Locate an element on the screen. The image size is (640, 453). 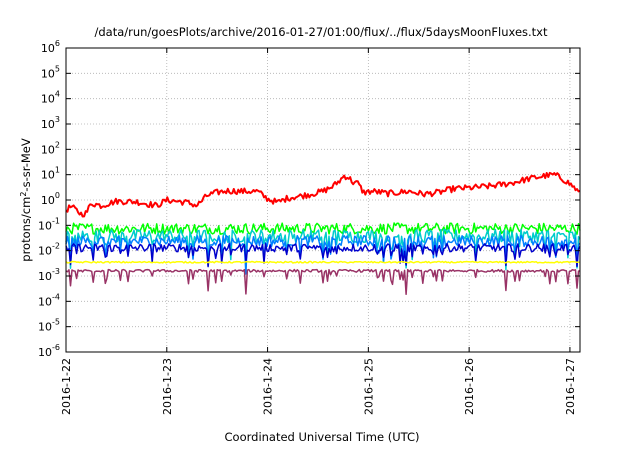
x-axis-label: Coordinated Universal Time (UTC) is located at coordinates (322, 437).